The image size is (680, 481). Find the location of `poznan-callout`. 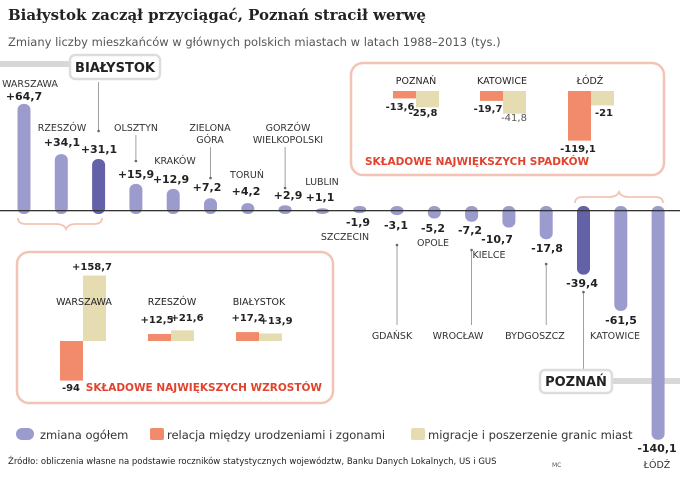

poznan-callout is located at coordinates (576, 381).